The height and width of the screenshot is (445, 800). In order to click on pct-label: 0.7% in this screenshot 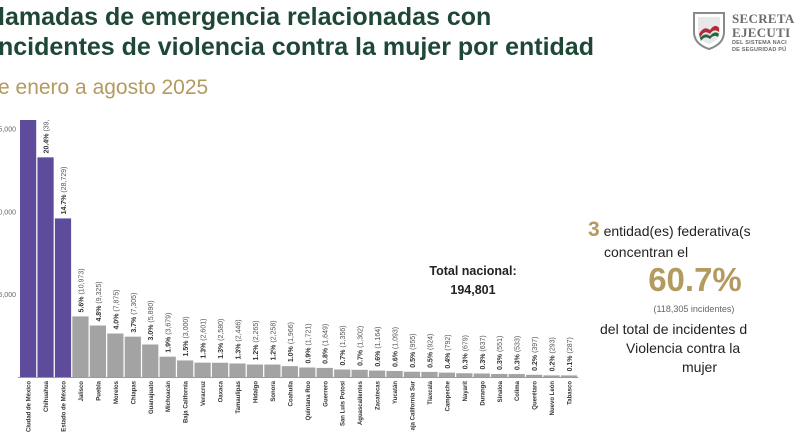, I will do `click(361, 357)`.